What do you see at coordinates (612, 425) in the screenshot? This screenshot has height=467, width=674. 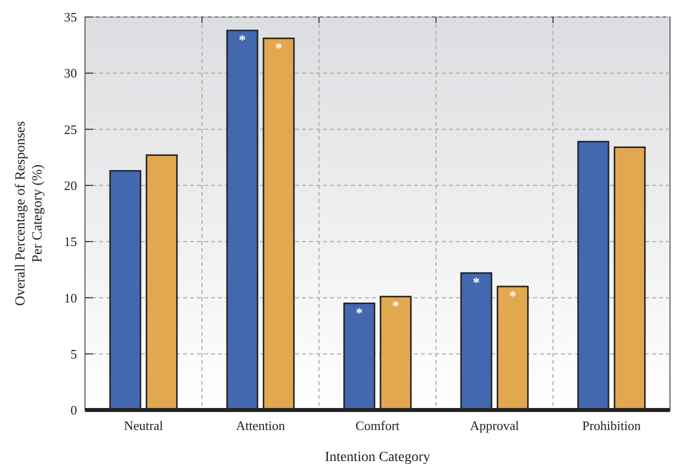 I see `x-tick-label: Prohibition` at bounding box center [612, 425].